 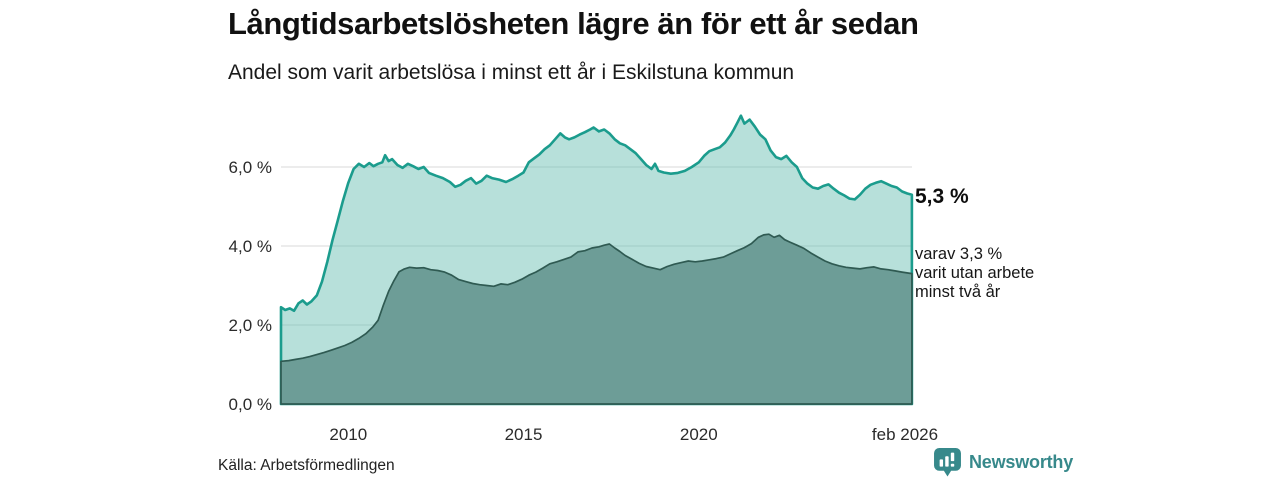 I want to click on y-axis-tick-label: 4,0 %, so click(x=250, y=246).